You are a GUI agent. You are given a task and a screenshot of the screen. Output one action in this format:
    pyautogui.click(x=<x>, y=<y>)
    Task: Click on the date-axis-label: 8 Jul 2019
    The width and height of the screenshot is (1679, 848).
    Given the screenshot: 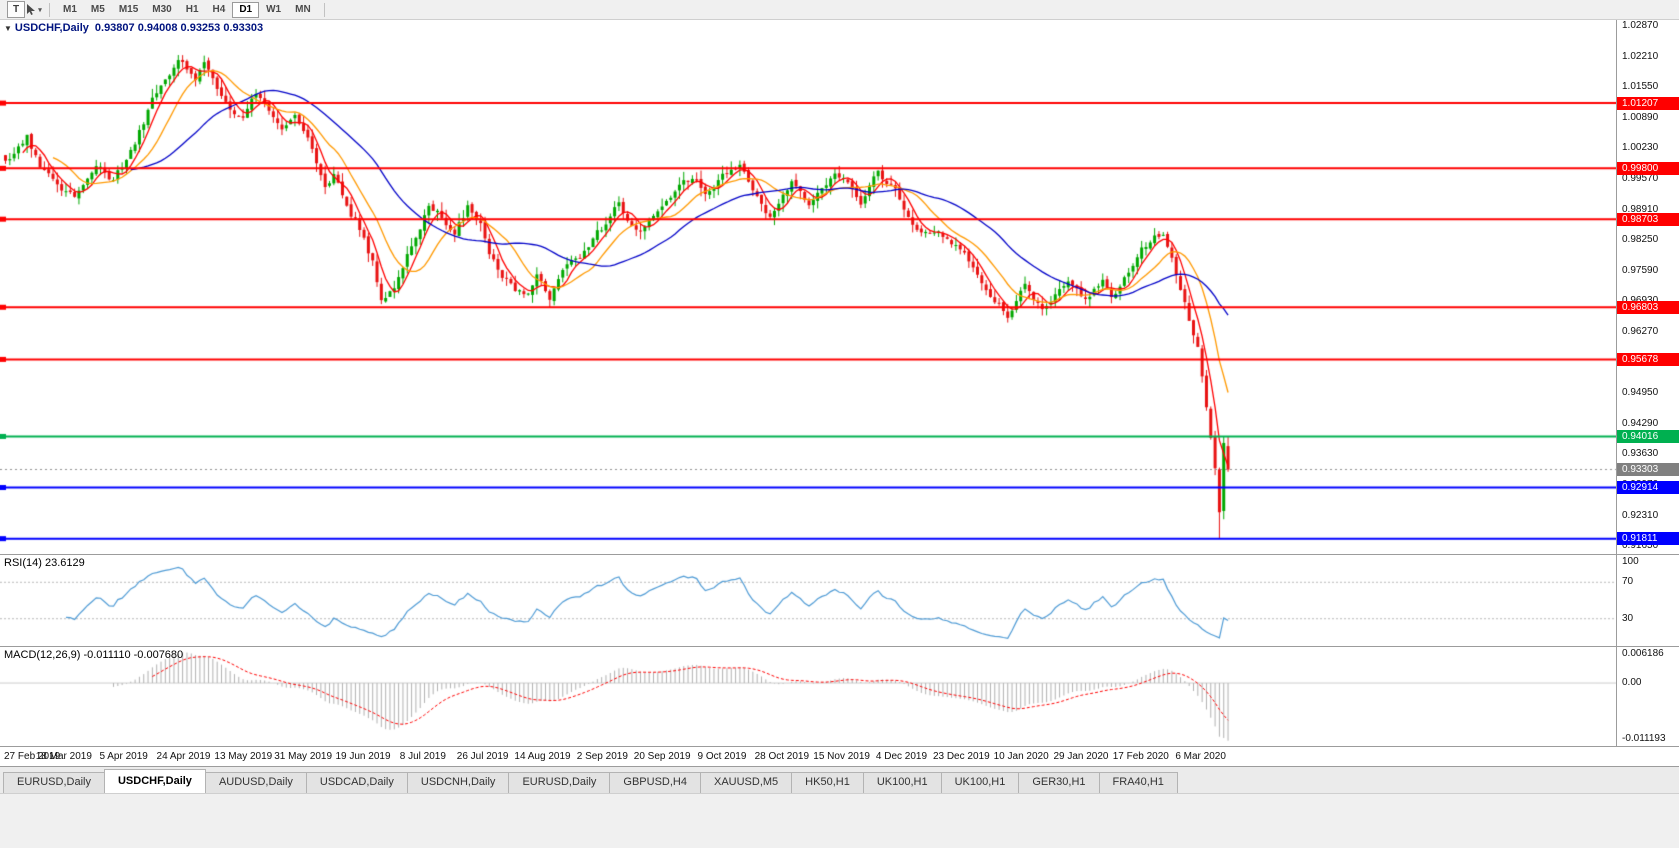 What is the action you would take?
    pyautogui.click(x=422, y=756)
    